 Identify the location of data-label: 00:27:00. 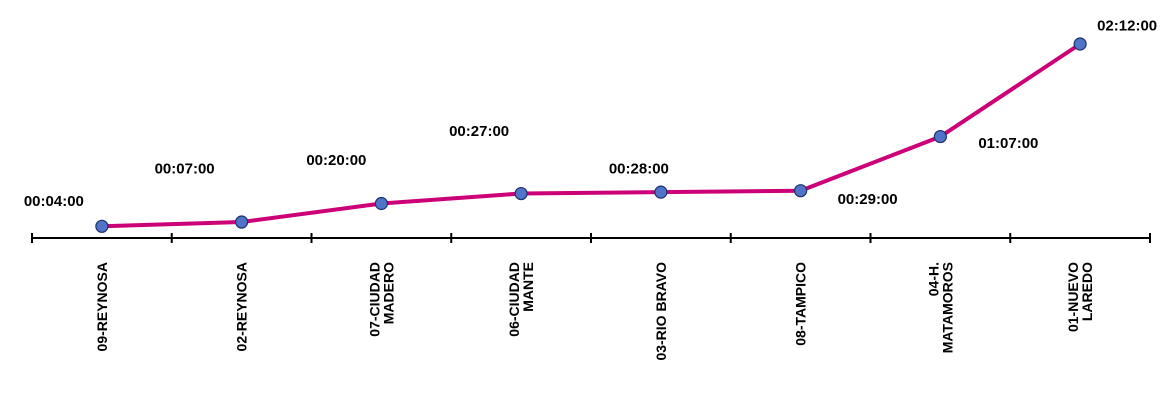
(479, 131).